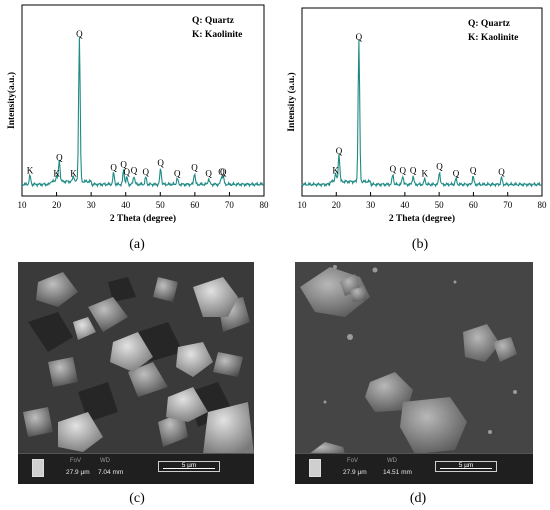 The height and width of the screenshot is (510, 550). What do you see at coordinates (11, 100) in the screenshot?
I see `y-axis-label: Intensity(a.u.)` at bounding box center [11, 100].